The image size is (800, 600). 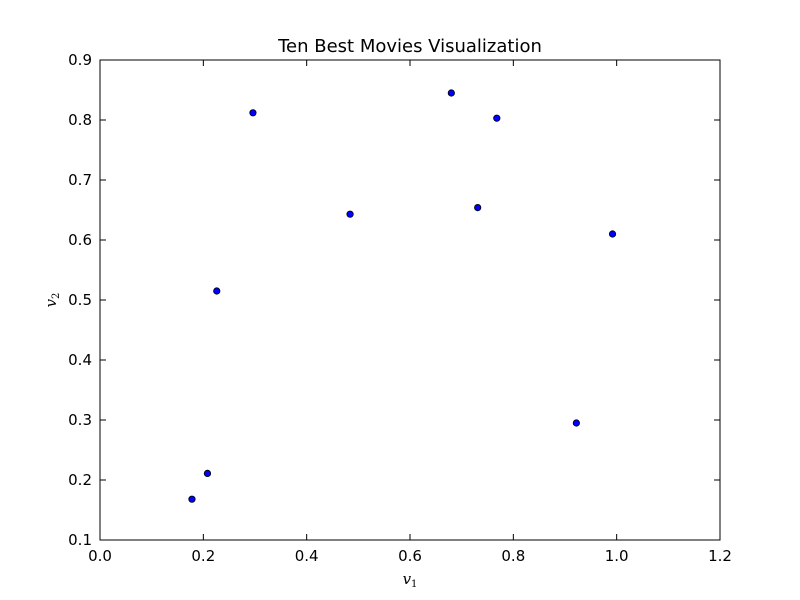 I want to click on y-axis-label: v2, so click(x=52, y=300).